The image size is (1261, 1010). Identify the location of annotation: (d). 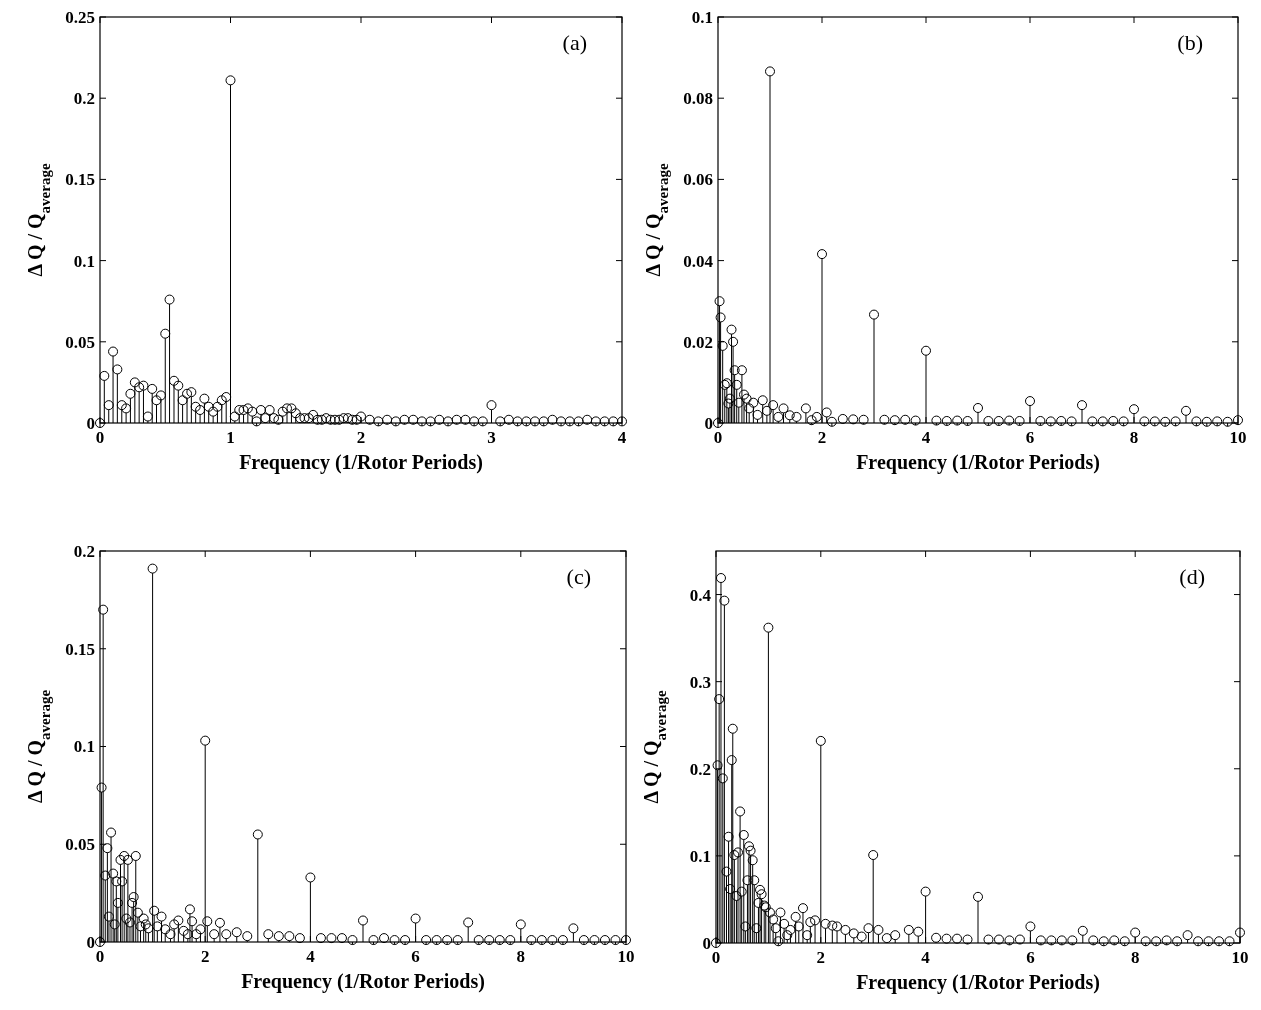
(1192, 576).